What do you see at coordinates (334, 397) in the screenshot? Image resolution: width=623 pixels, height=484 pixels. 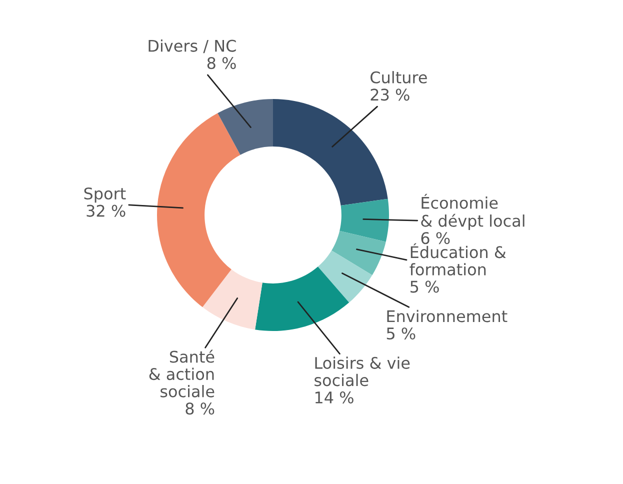 I see `data-label: 14 %` at bounding box center [334, 397].